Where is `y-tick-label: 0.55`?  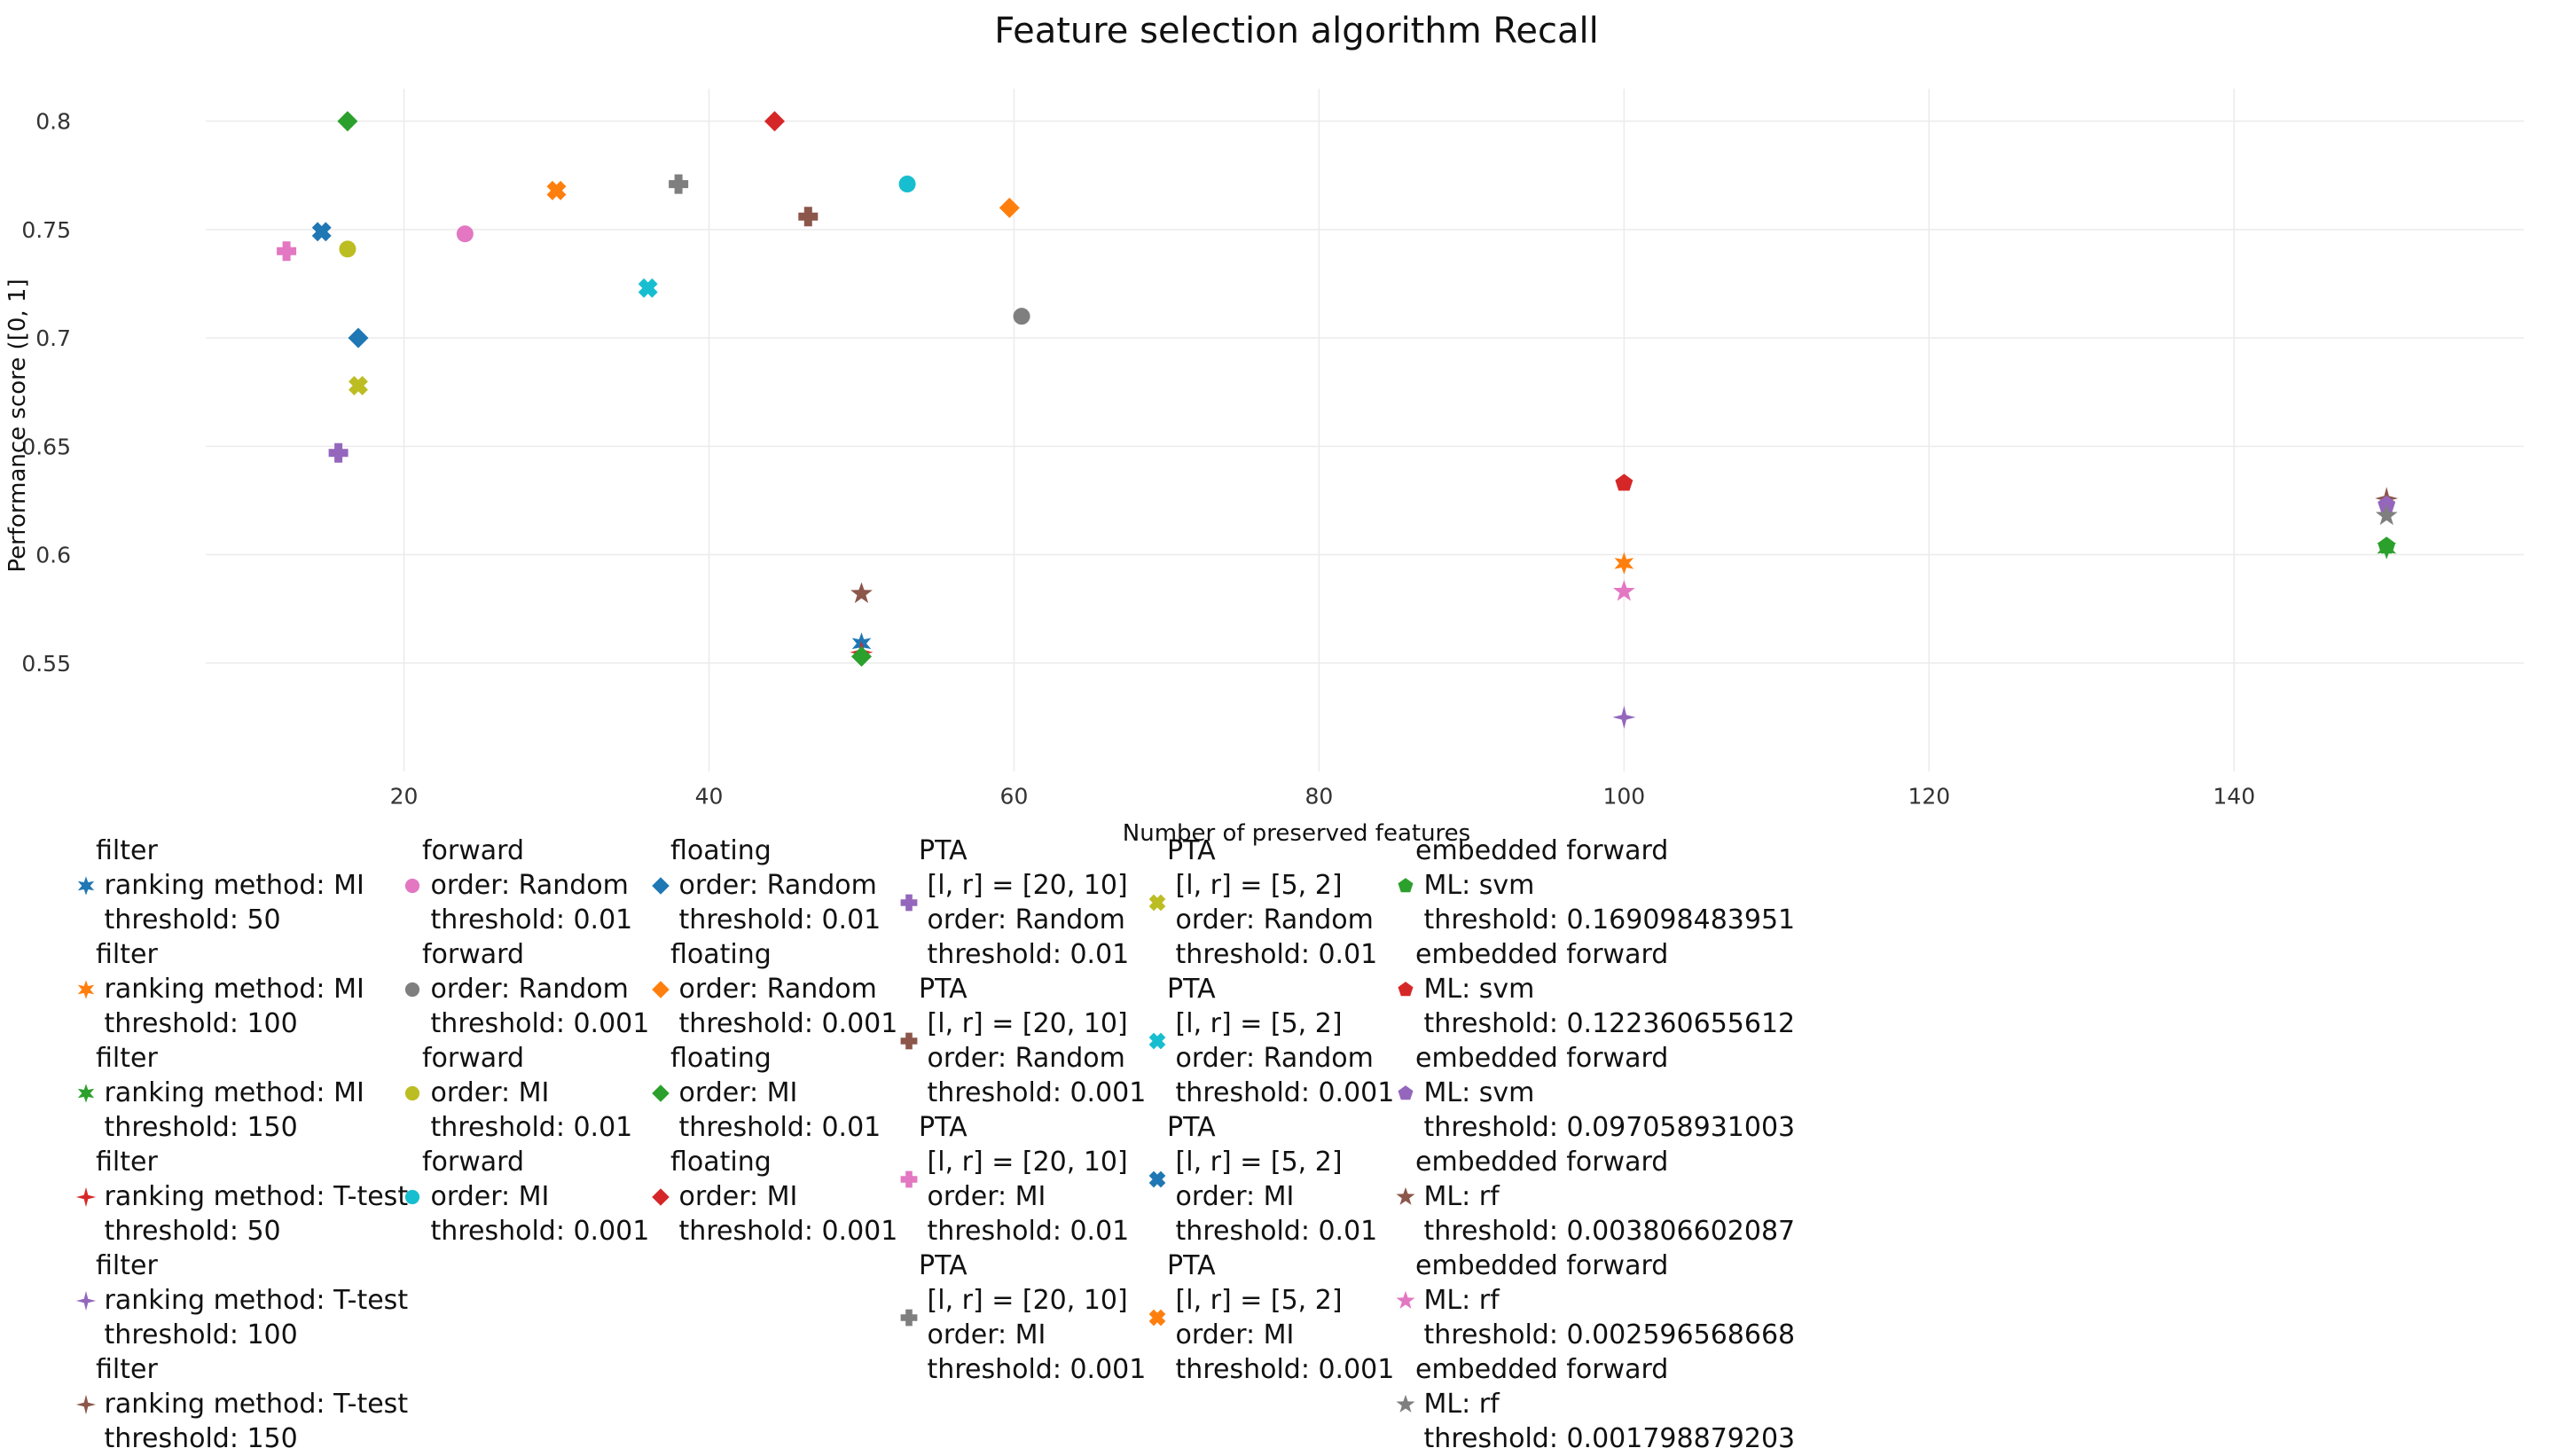 y-tick-label: 0.55 is located at coordinates (46, 664).